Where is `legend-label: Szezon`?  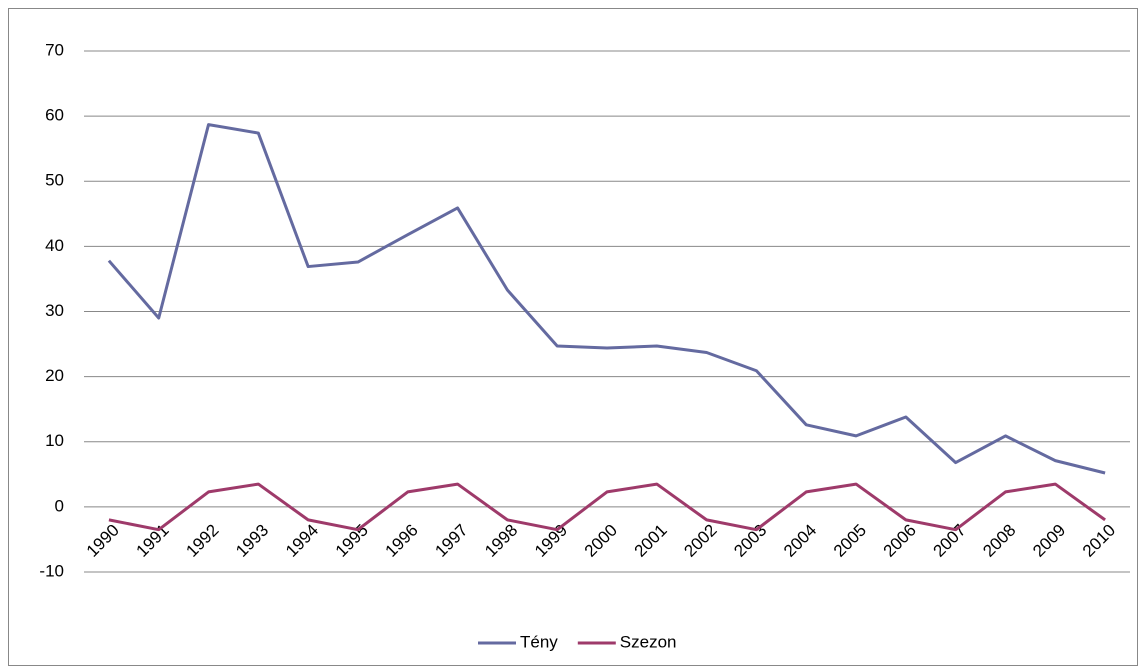
legend-label: Szezon is located at coordinates (648, 641).